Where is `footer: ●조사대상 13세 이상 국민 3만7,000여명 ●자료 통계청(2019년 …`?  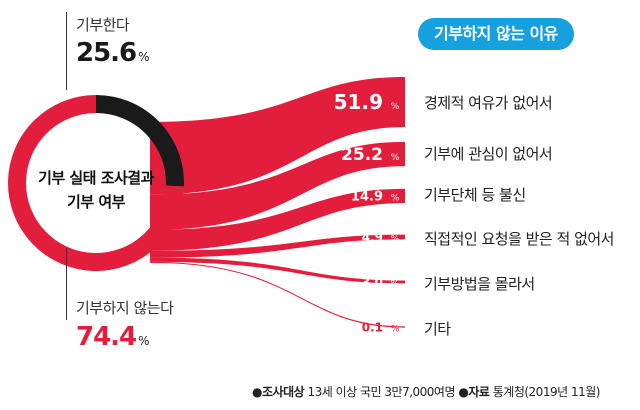 footer: ●조사대상 13세 이상 국민 3만7,000여명 ●자료 통계청(2019년 … is located at coordinates (426, 391).